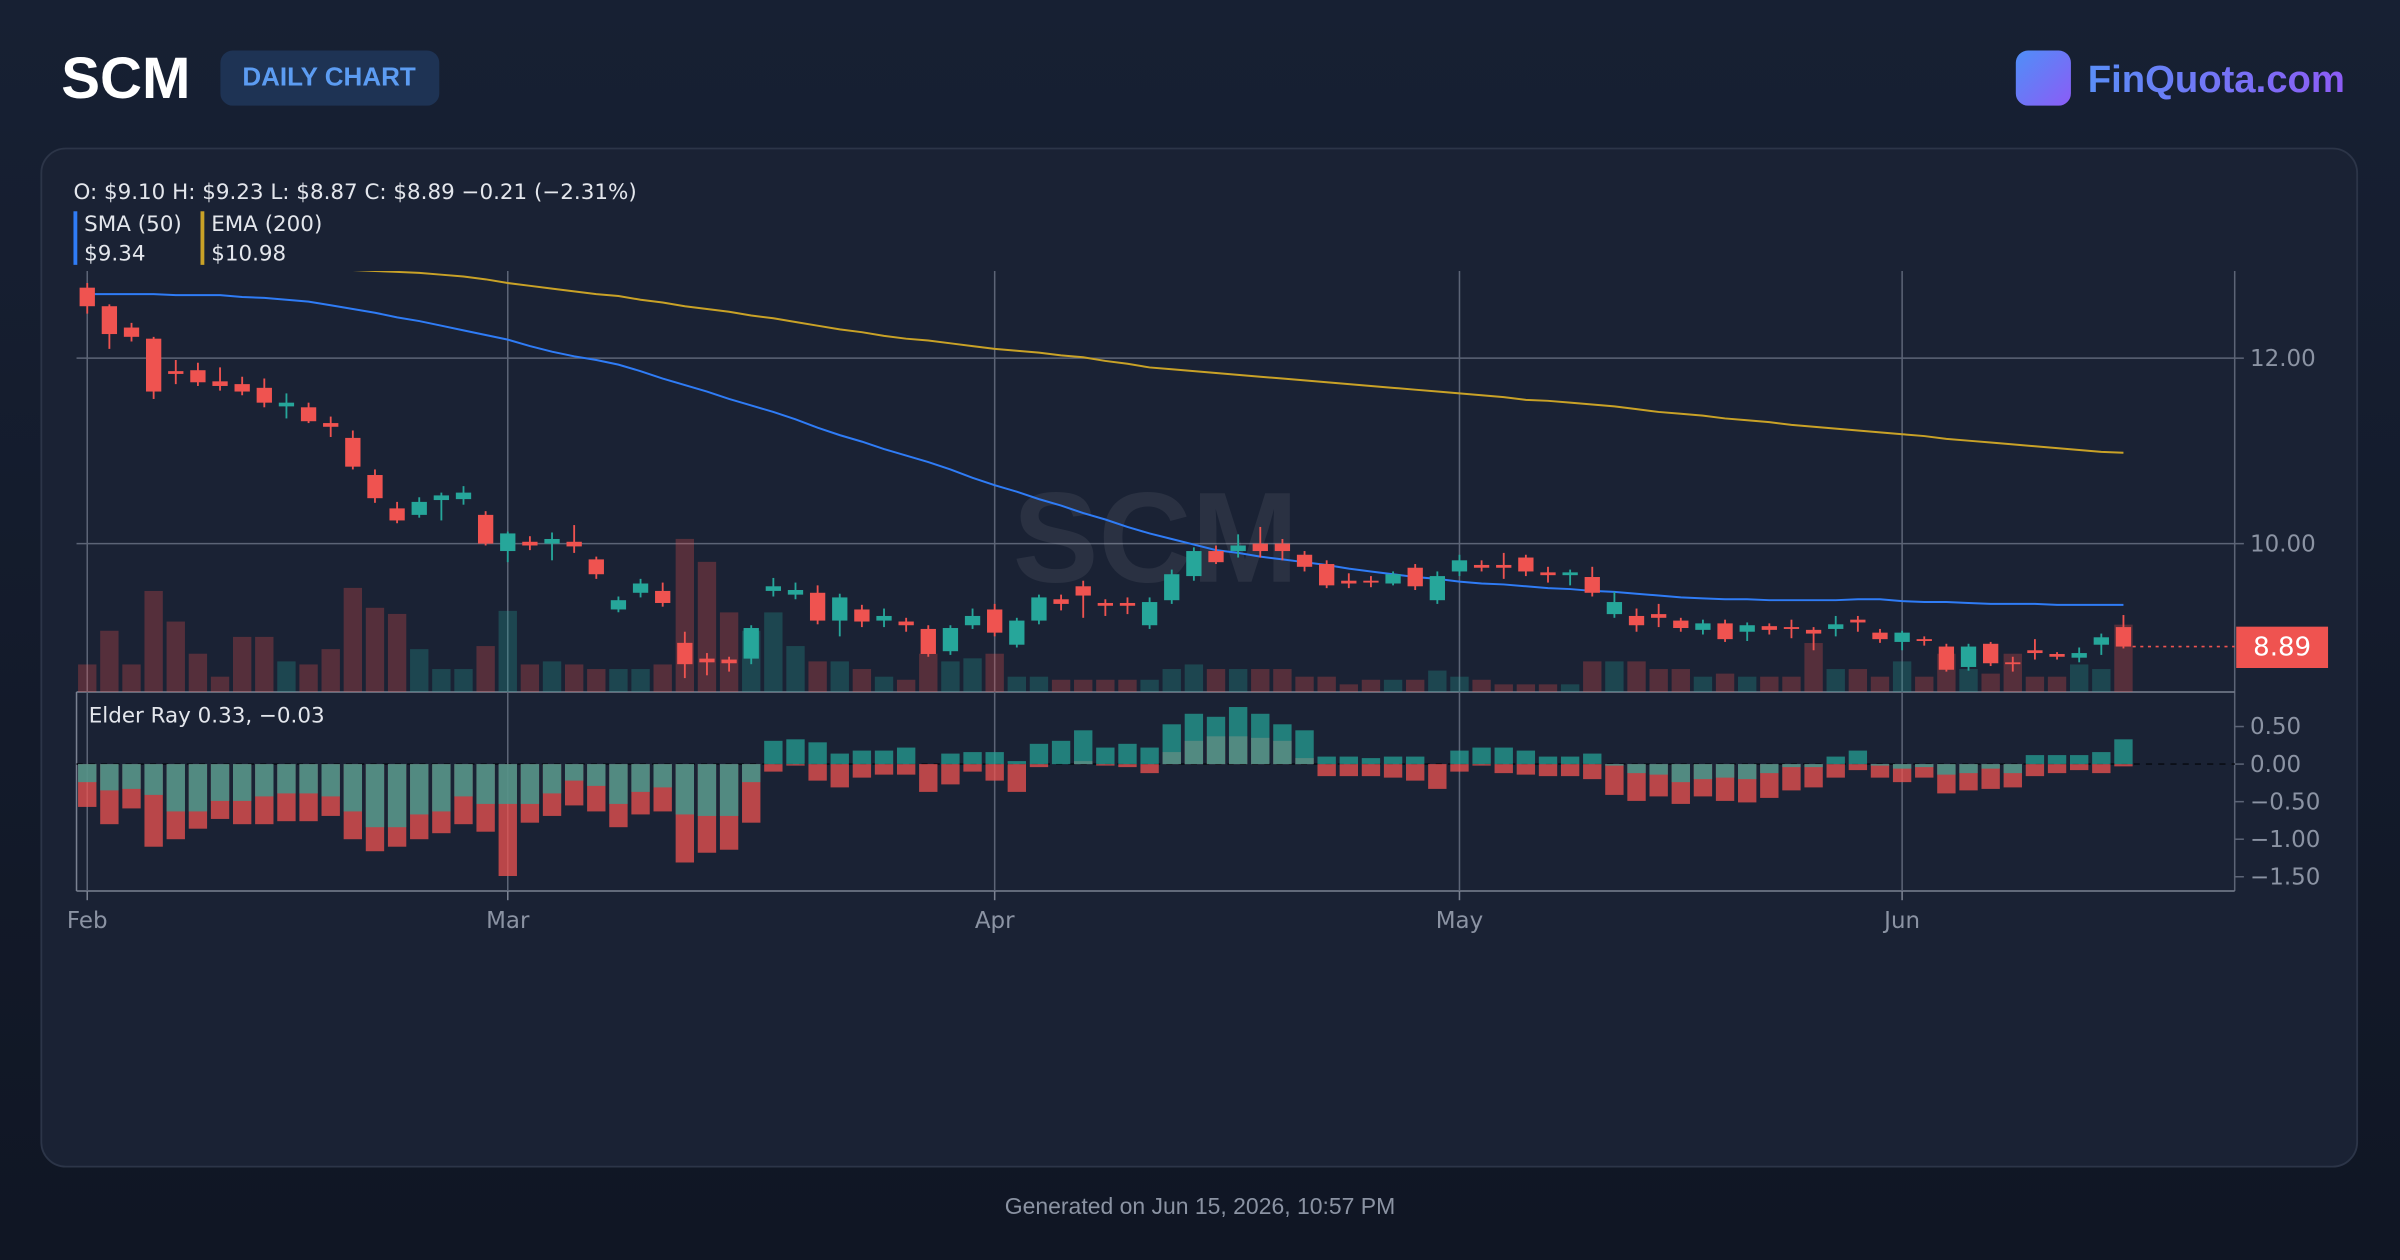  Describe the element at coordinates (2275, 727) in the screenshot. I see `y2-tick-label: 0.50` at that location.